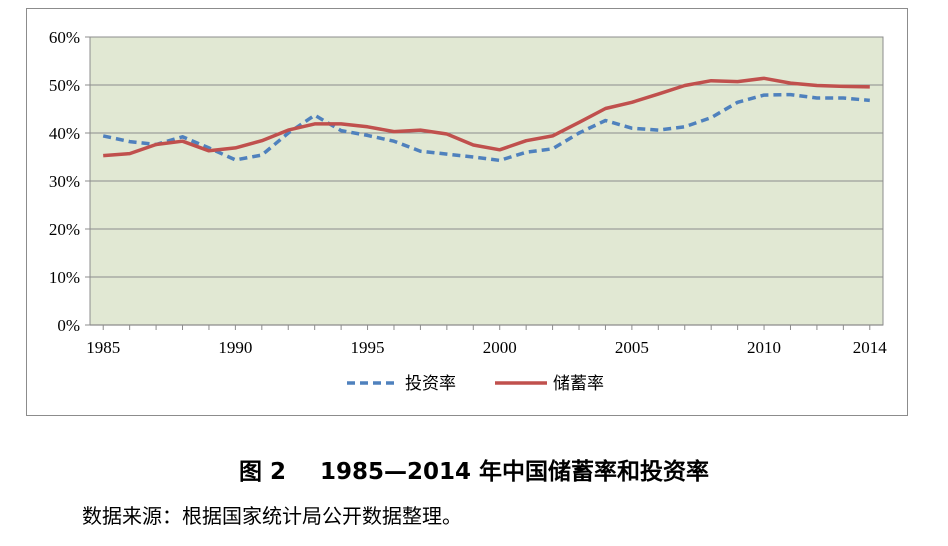 Image resolution: width=948 pixels, height=546 pixels. Describe the element at coordinates (64, 181) in the screenshot. I see `y-tick-label: 30%` at that location.